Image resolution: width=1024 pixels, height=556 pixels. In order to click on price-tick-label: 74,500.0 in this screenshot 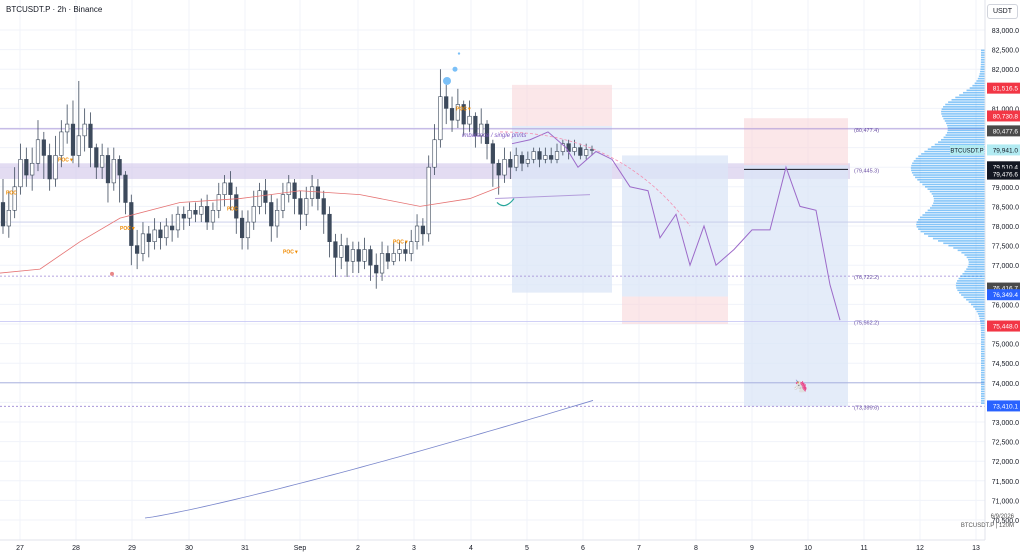, I will do `click(1005, 364)`.